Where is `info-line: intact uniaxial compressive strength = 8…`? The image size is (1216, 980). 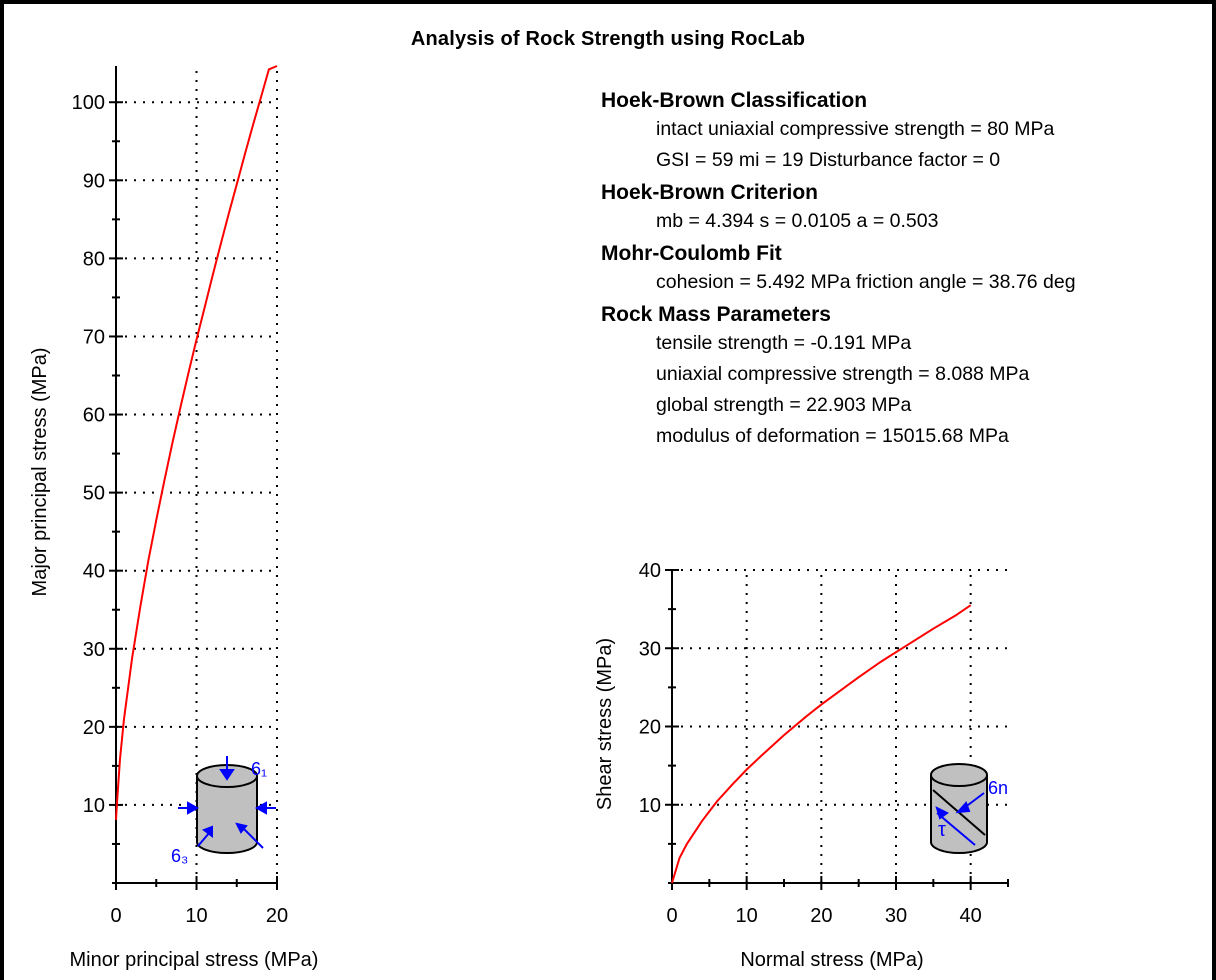 info-line: intact uniaxial compressive strength = 8… is located at coordinates (855, 129).